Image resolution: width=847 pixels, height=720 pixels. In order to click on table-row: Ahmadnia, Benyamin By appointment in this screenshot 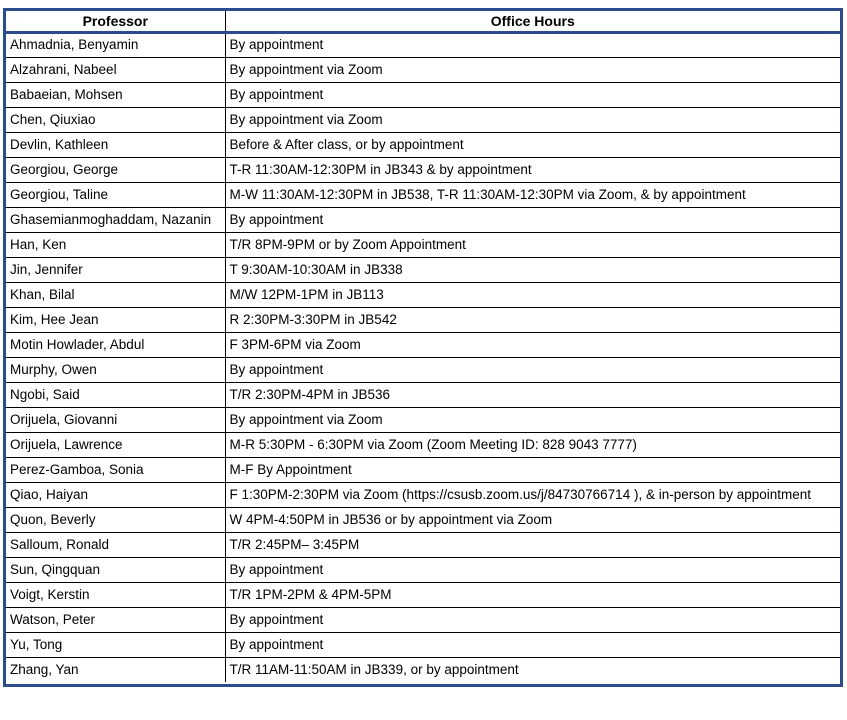, I will do `click(423, 45)`.